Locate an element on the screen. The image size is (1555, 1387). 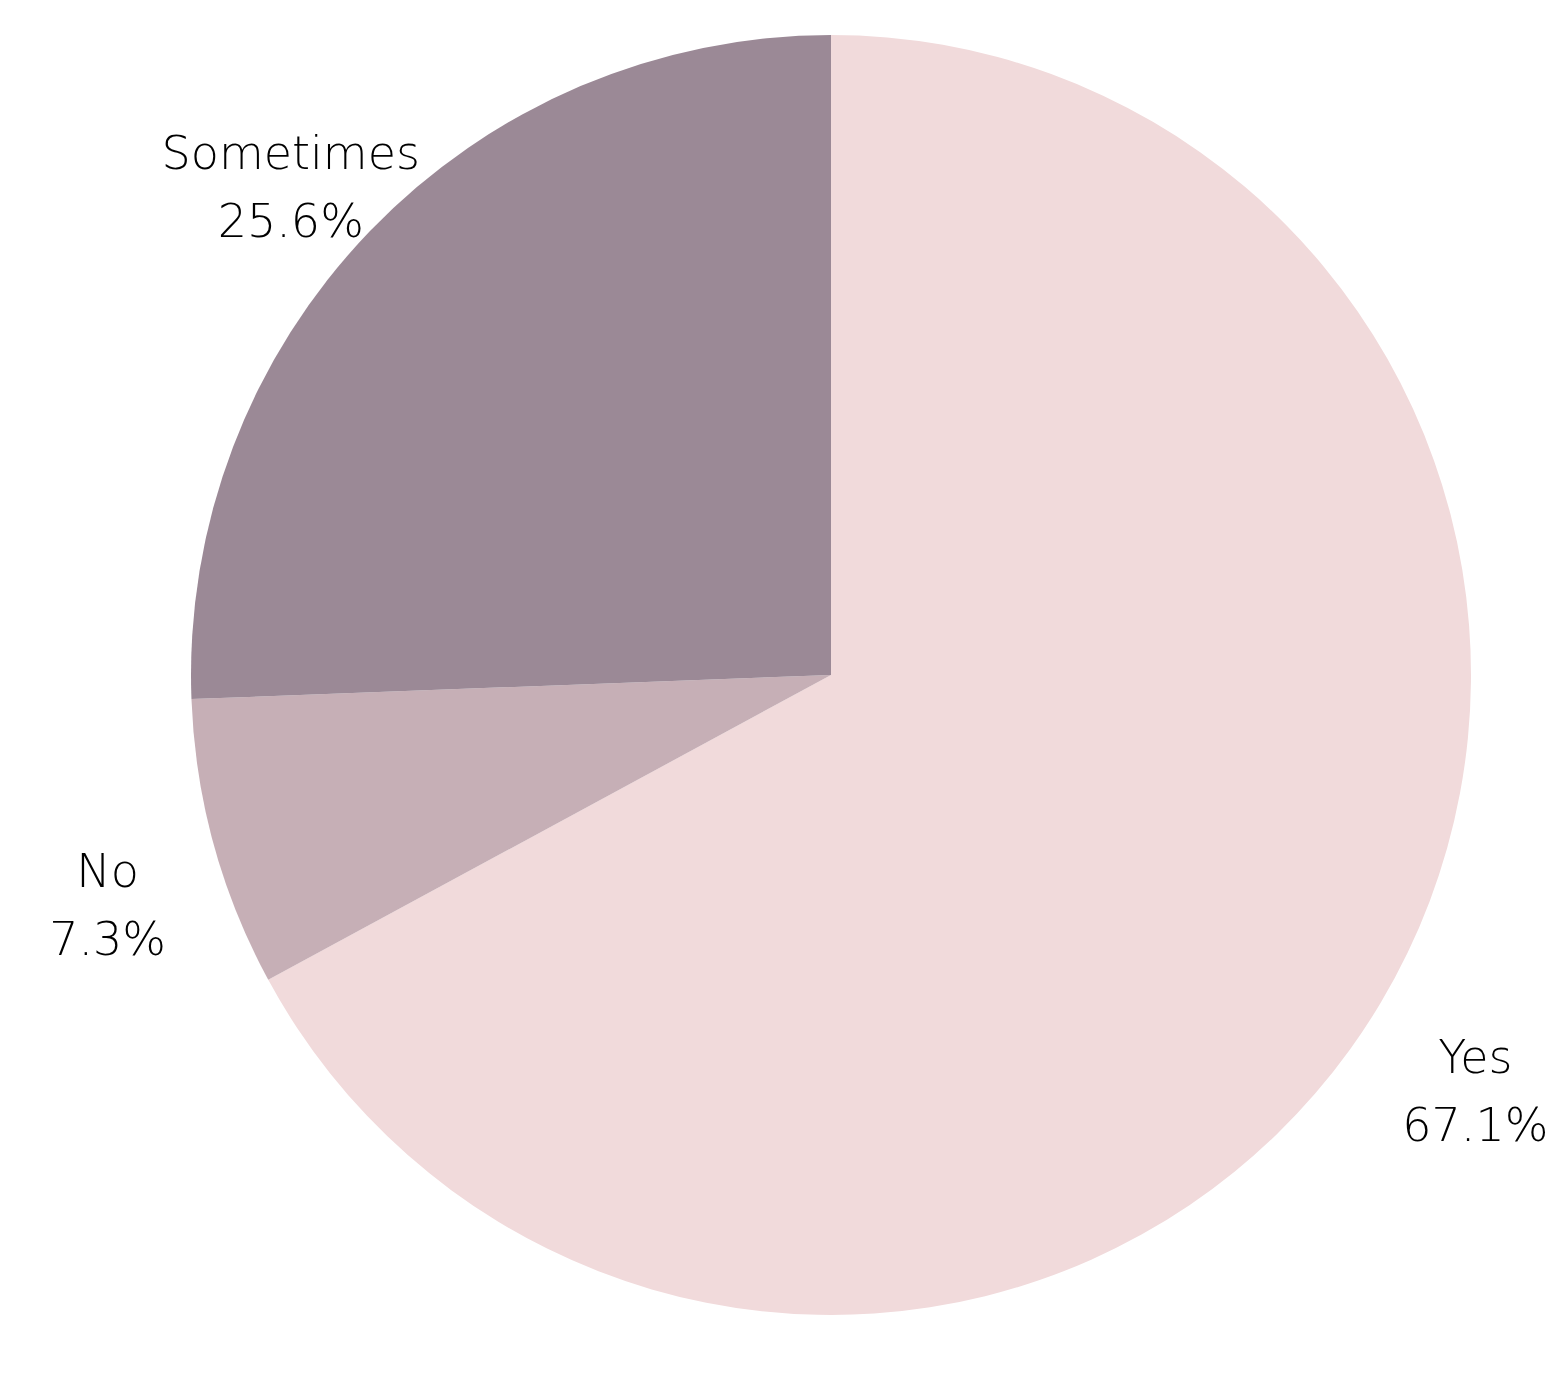
slice-label: Sometimes is located at coordinates (290, 152).